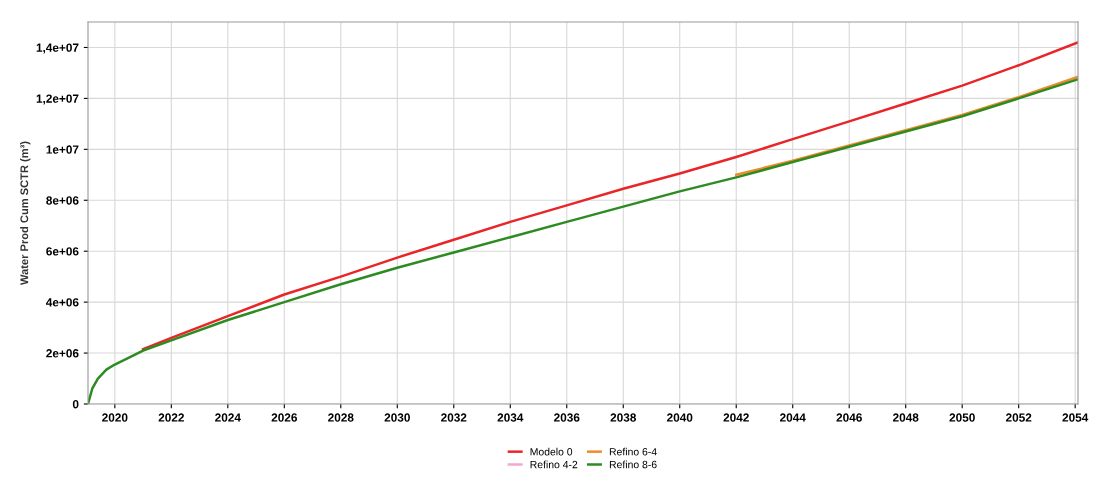 This screenshot has height=479, width=1097. I want to click on y-tick-label: 8e+06, so click(62, 200).